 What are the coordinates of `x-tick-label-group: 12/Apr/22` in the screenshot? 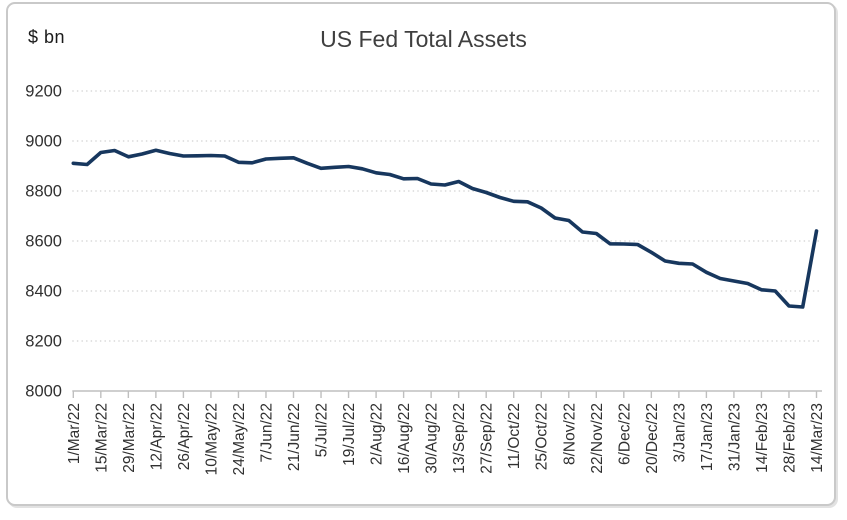 It's located at (156, 436).